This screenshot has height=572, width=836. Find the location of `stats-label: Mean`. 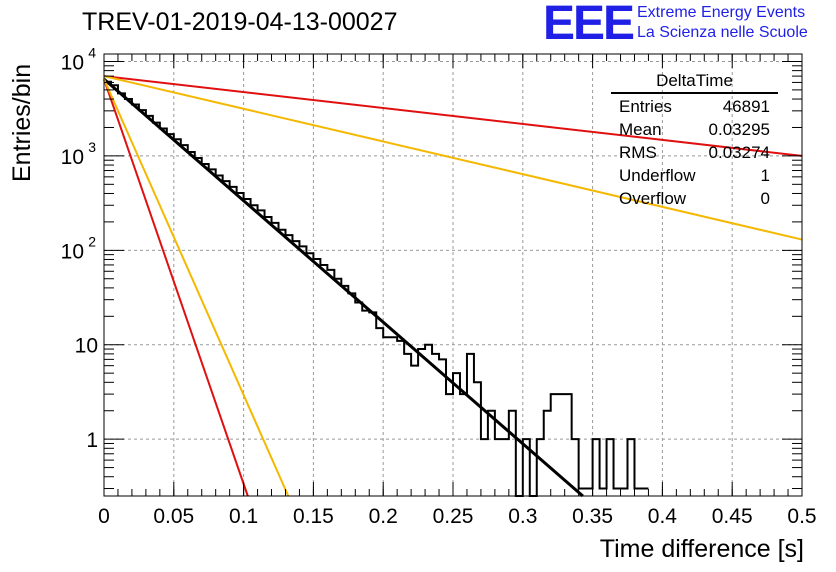

stats-label: Mean is located at coordinates (640, 129).